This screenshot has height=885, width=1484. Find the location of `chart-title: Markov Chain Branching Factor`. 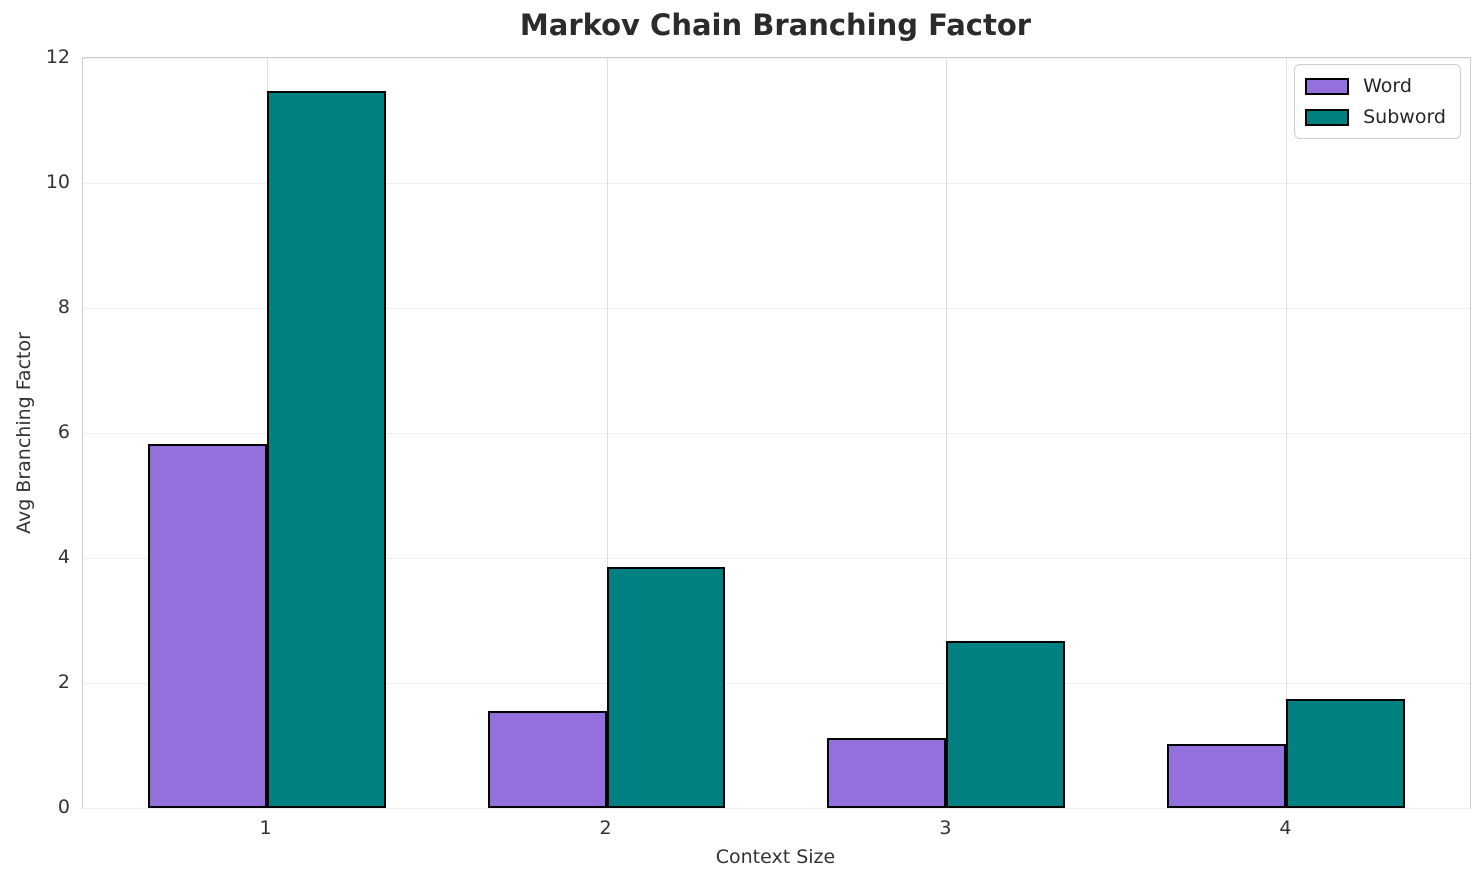

chart-title: Markov Chain Branching Factor is located at coordinates (775, 25).